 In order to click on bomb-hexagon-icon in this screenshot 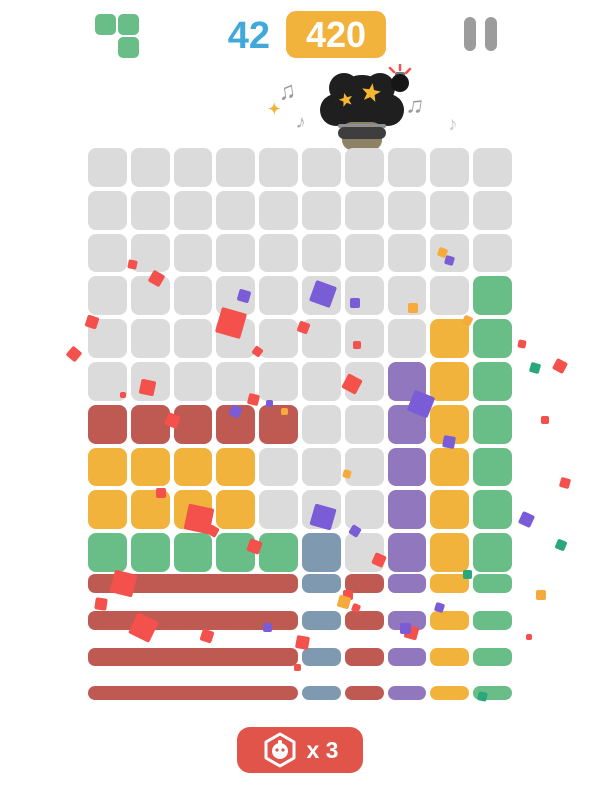, I will do `click(279, 750)`.